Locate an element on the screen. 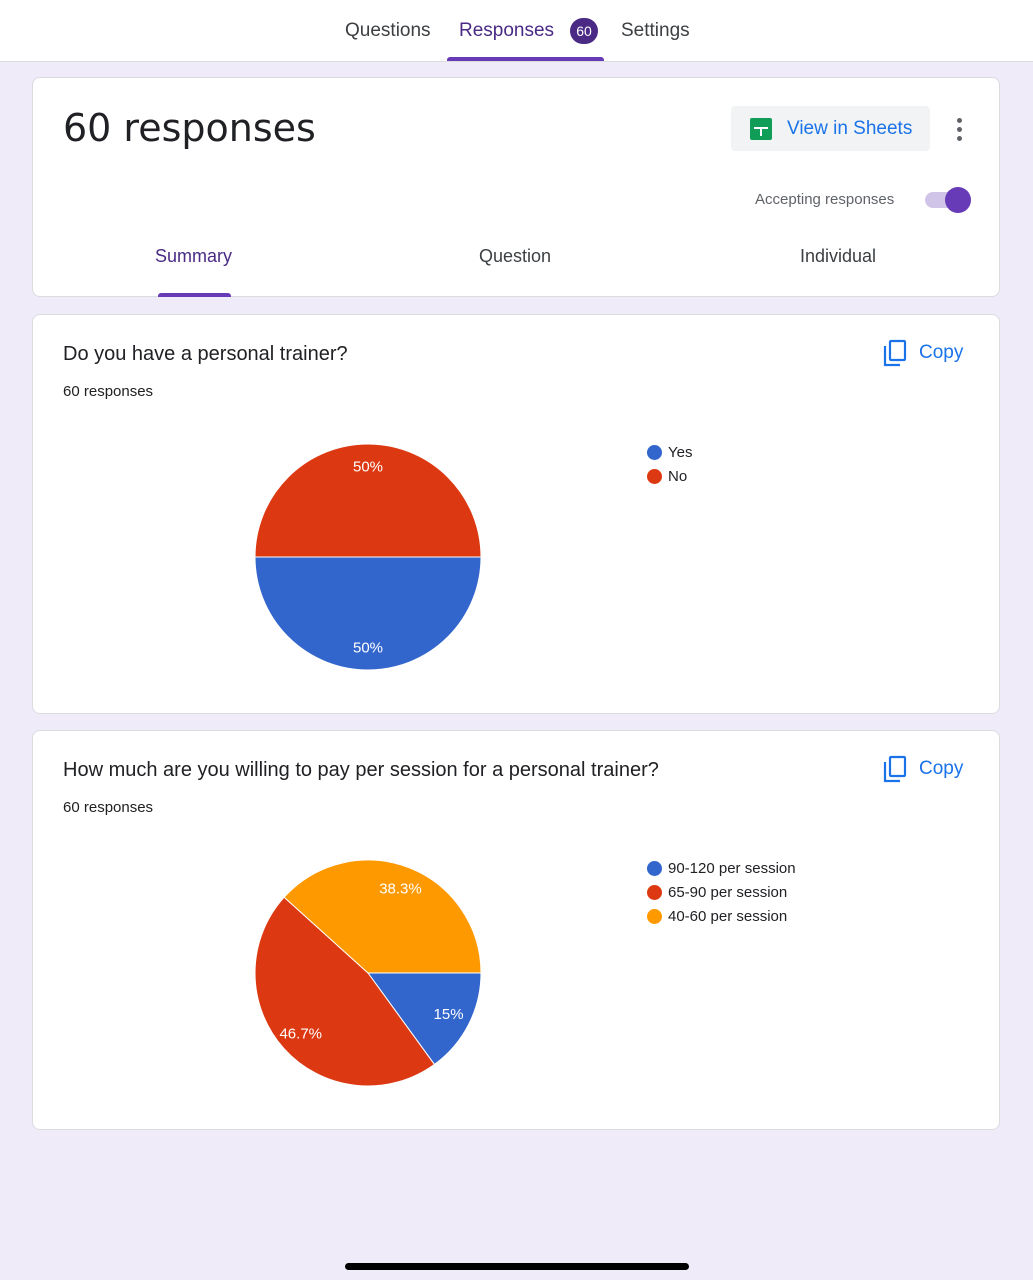 This screenshot has height=1280, width=1033. chart-legend: Yes No is located at coordinates (669, 464).